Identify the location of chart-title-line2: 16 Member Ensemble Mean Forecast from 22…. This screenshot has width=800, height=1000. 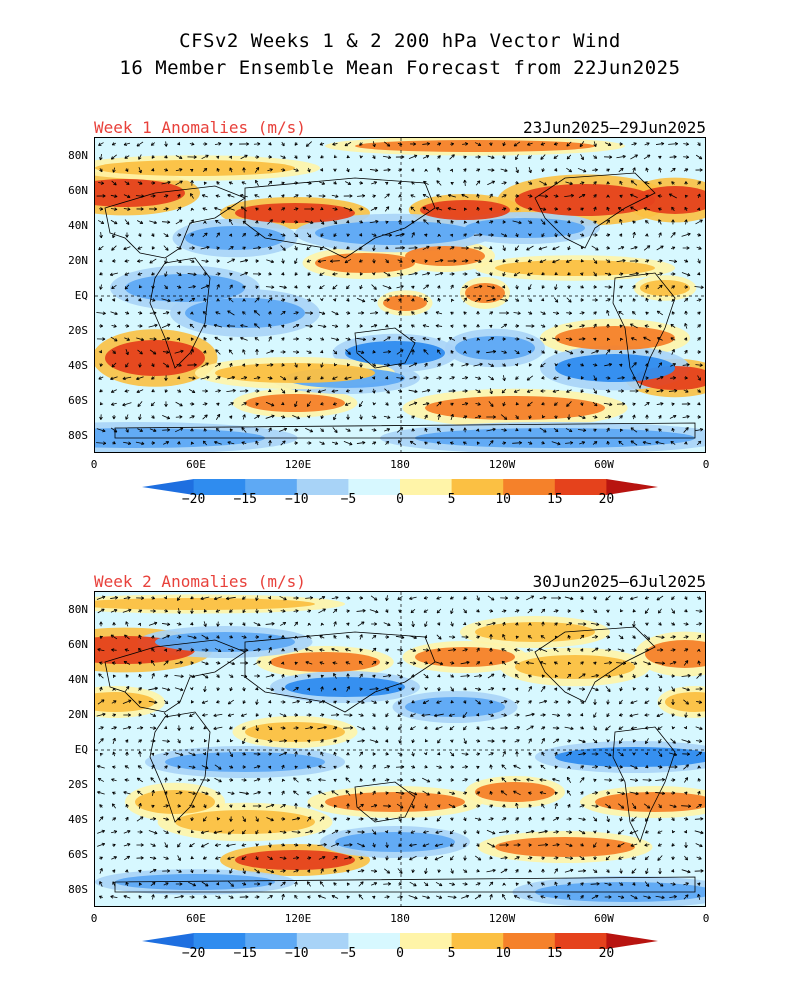
(400, 68).